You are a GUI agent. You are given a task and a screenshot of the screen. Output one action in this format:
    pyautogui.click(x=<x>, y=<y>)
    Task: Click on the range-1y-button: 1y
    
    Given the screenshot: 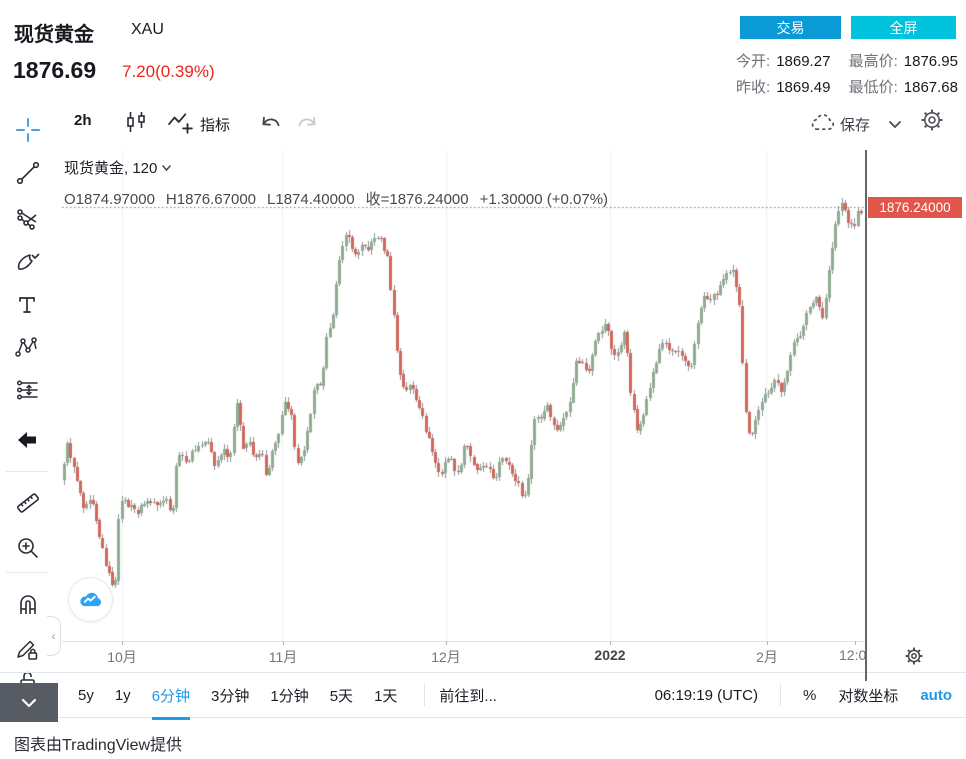 What is the action you would take?
    pyautogui.click(x=122, y=695)
    